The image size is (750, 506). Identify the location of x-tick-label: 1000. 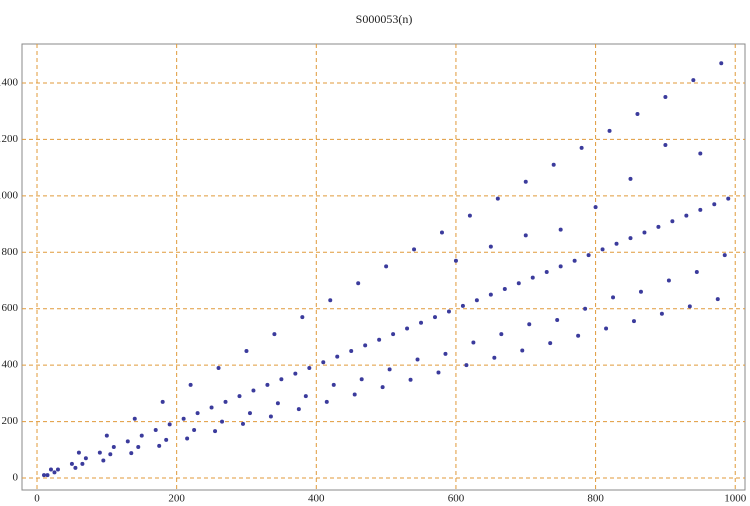
(735, 499).